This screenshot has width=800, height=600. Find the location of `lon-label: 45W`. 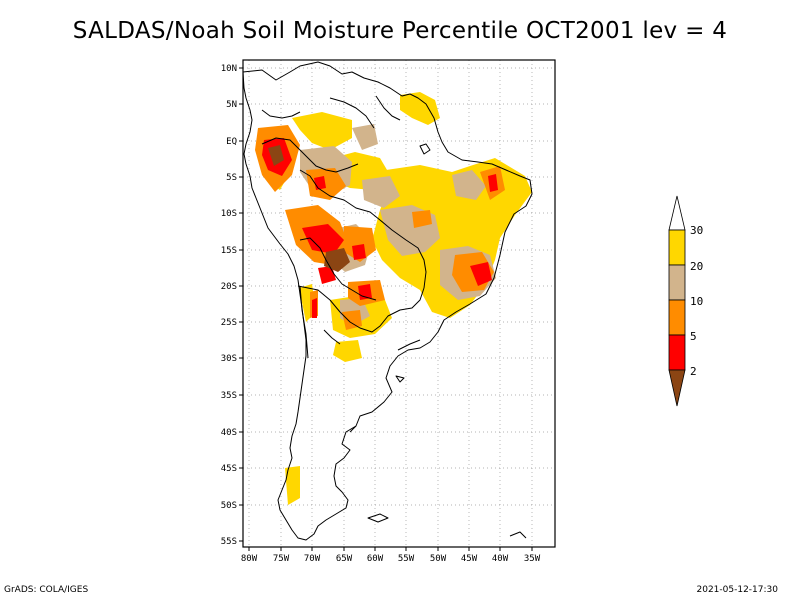

lon-label: 45W is located at coordinates (469, 559).